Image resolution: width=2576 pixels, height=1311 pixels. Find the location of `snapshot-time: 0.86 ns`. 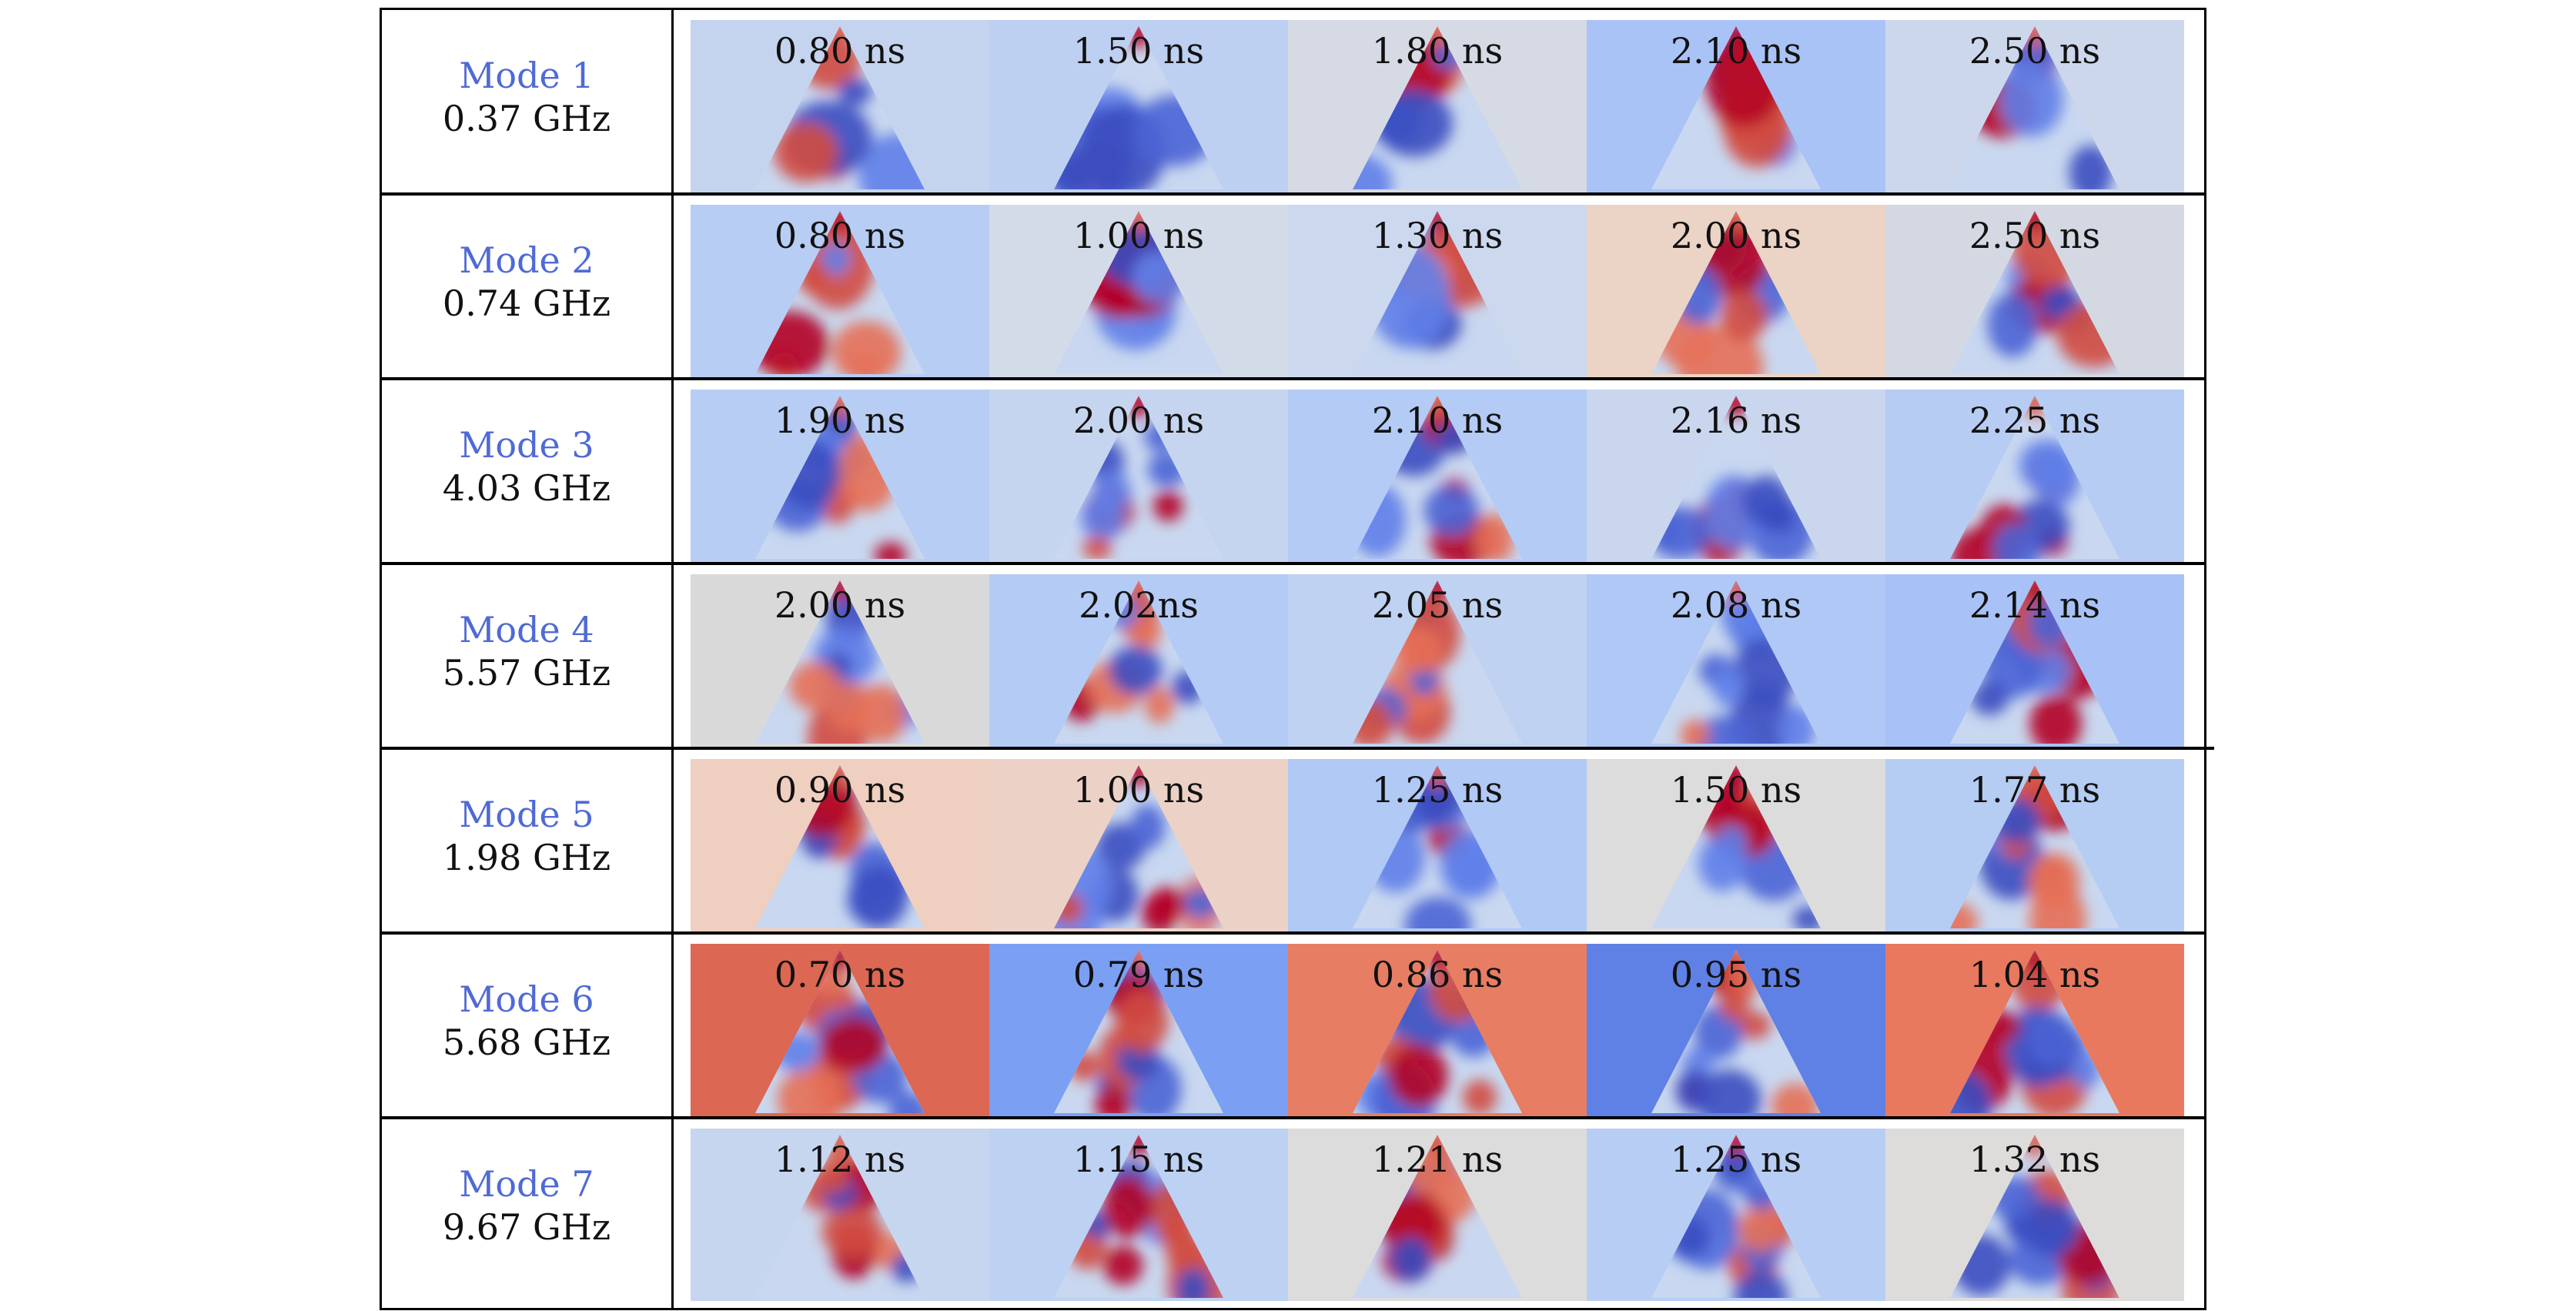

snapshot-time: 0.86 ns is located at coordinates (1438, 974).